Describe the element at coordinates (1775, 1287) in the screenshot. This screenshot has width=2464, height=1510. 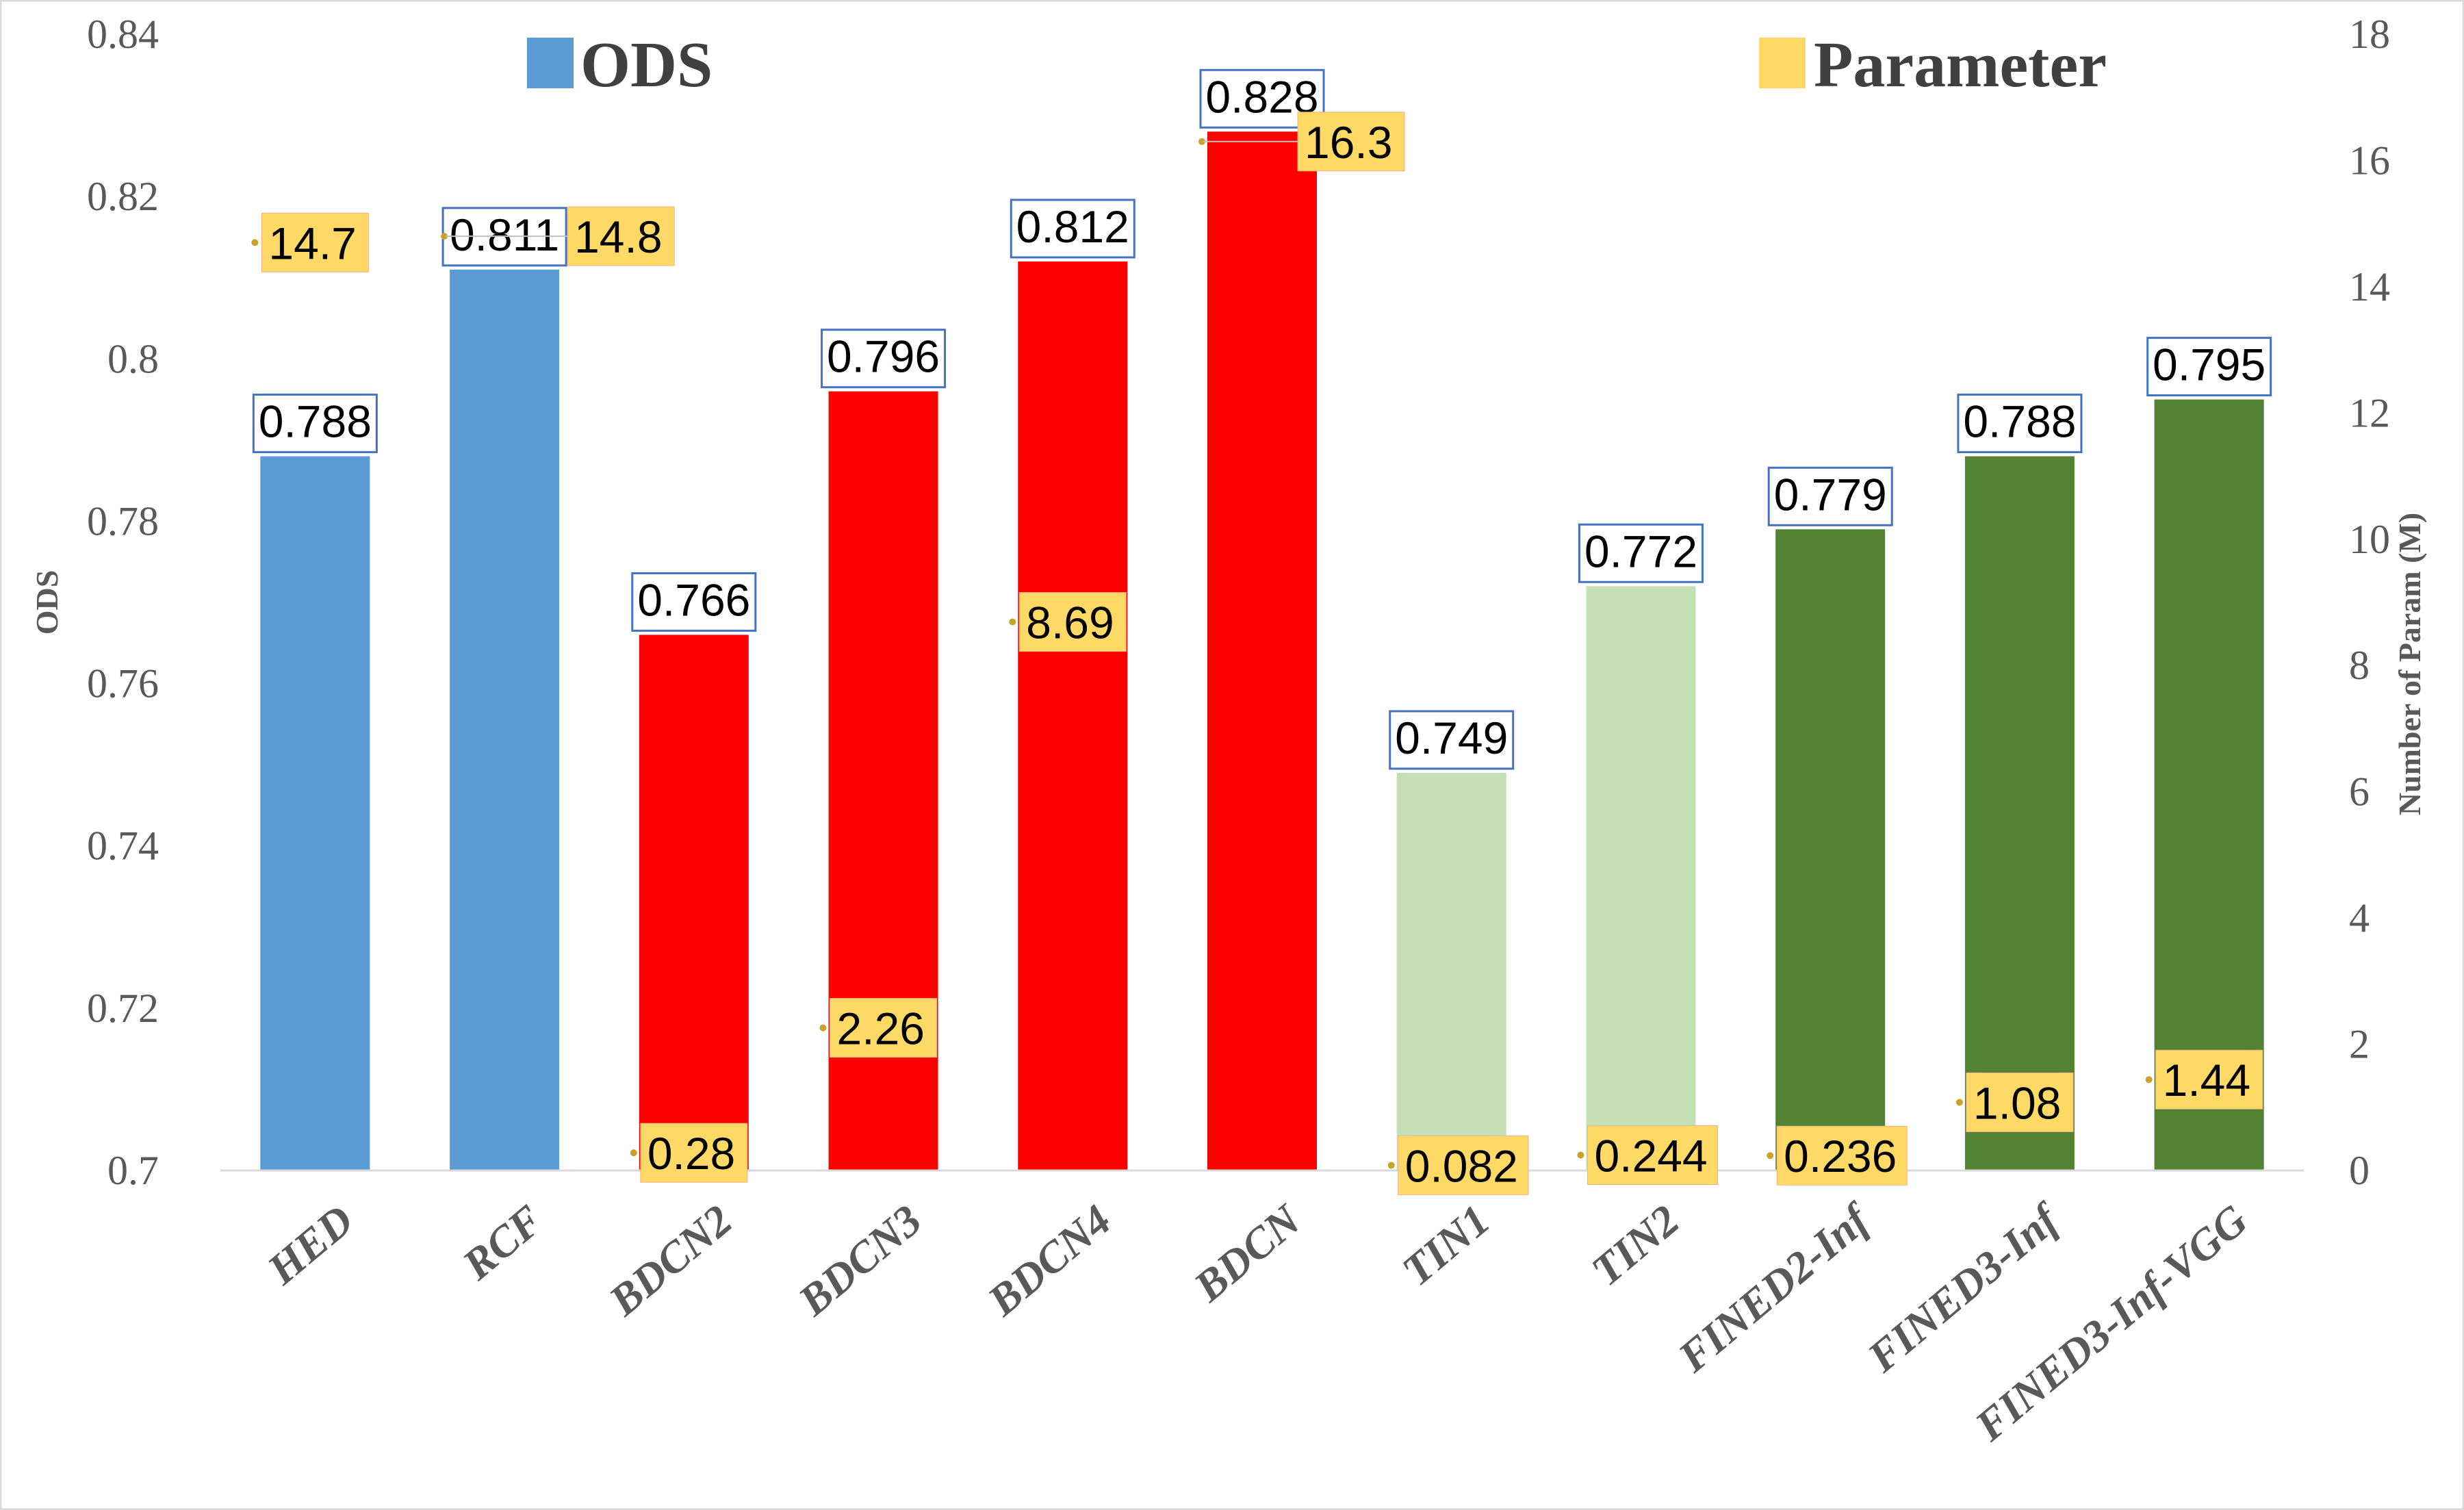
I see `x-tick-label-8: FINED2-Inf` at that location.